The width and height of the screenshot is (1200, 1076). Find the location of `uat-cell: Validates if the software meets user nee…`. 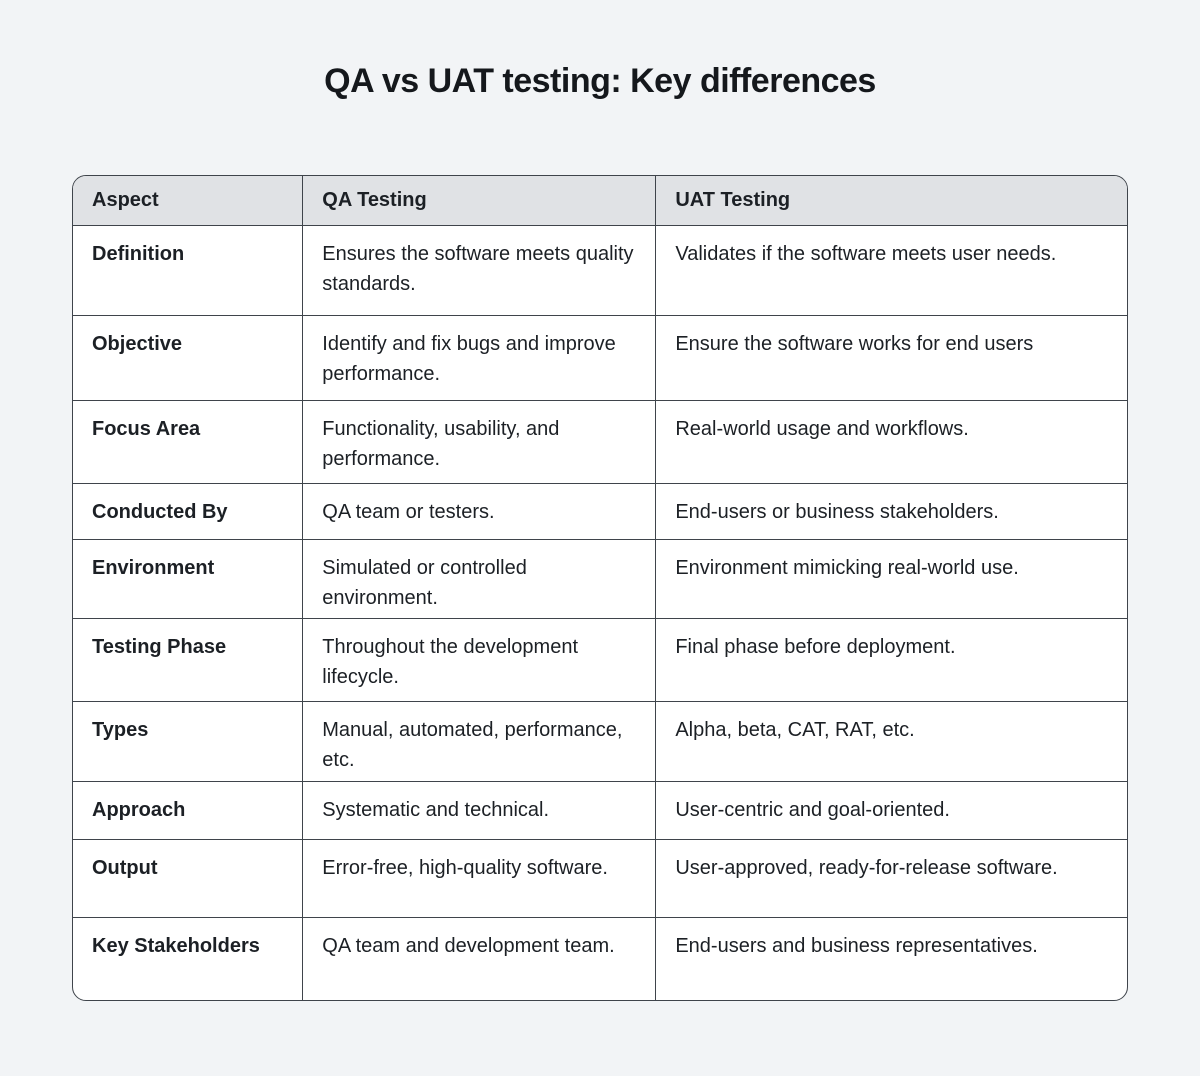

uat-cell: Validates if the software meets user nee… is located at coordinates (891, 269).